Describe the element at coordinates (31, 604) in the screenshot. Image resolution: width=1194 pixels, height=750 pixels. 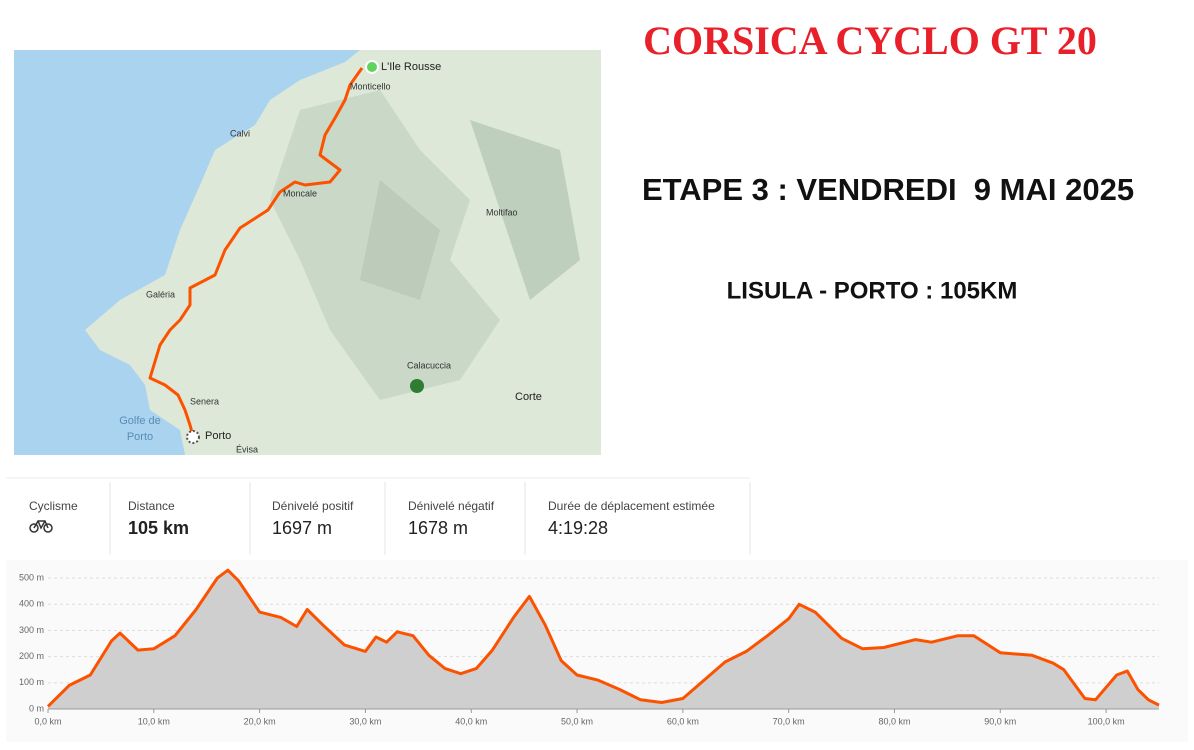
I see `y-tick-label: 400 m` at that location.